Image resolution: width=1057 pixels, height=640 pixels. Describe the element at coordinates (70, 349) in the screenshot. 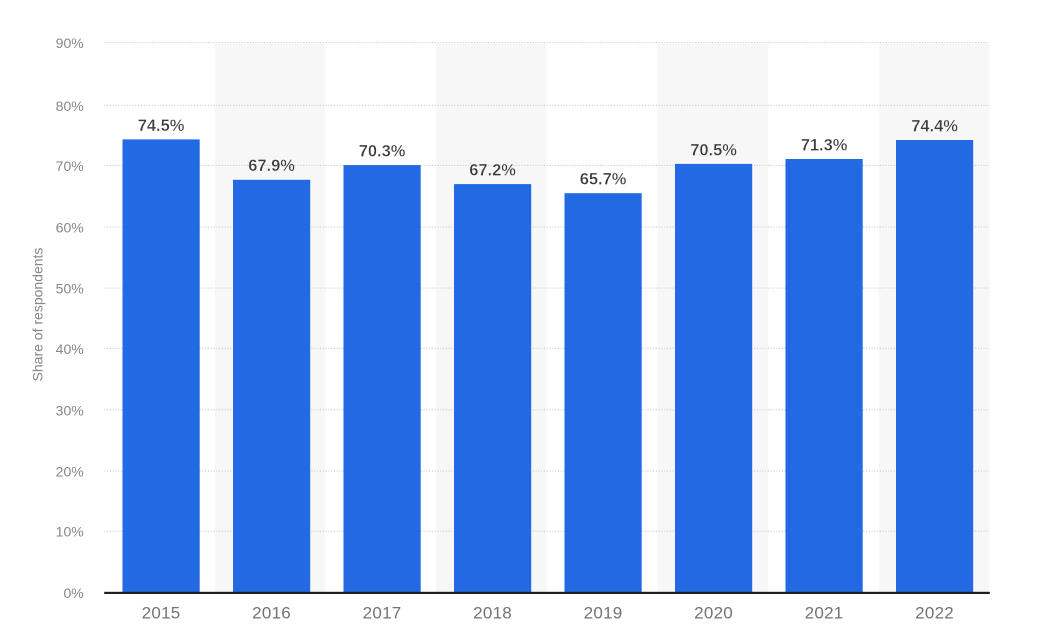

I see `svg-text: 40%` at that location.